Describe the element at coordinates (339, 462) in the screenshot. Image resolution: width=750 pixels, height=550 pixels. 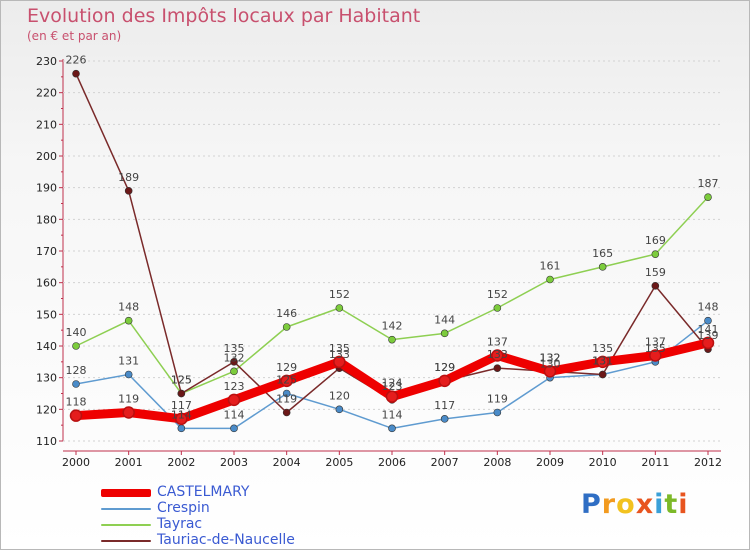
I see `x-tick-label: 2005` at that location.